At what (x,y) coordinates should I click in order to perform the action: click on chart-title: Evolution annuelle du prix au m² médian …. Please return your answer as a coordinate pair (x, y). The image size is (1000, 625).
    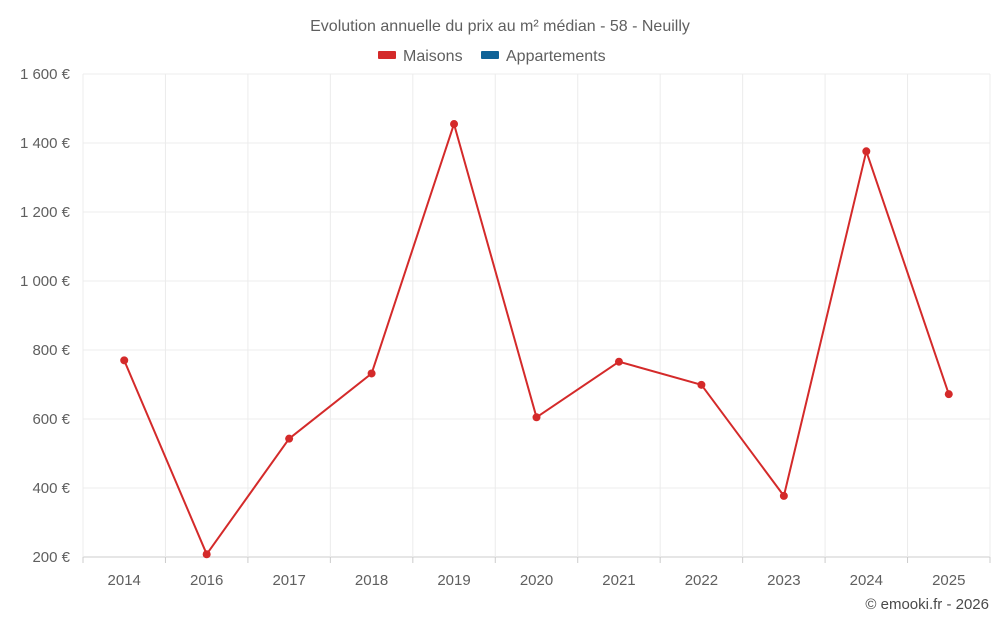
    Looking at the image, I should click on (500, 26).